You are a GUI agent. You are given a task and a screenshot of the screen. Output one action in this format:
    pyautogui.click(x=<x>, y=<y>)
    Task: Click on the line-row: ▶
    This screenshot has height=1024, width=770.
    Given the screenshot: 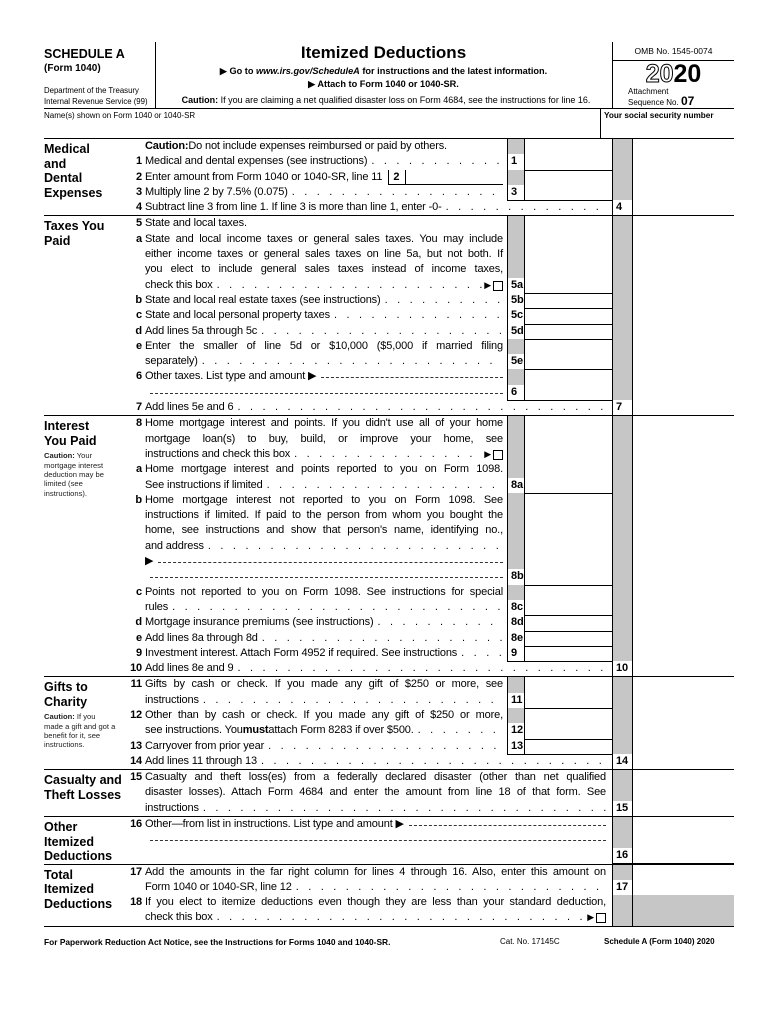 What is the action you would take?
    pyautogui.click(x=427, y=562)
    